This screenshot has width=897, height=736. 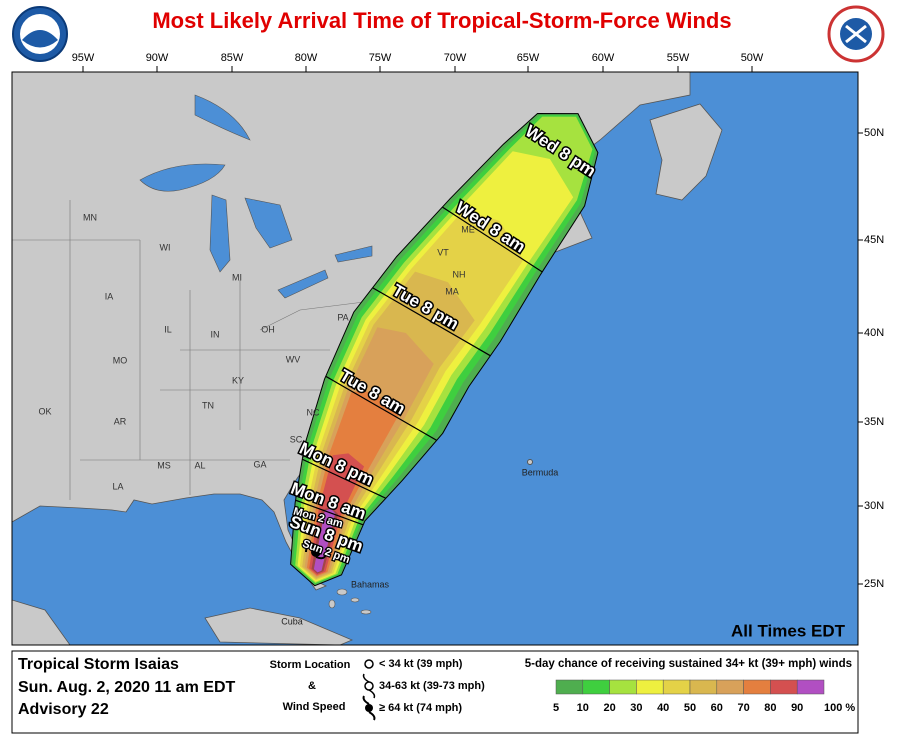 I want to click on longitude-label: 60W, so click(x=603, y=58).